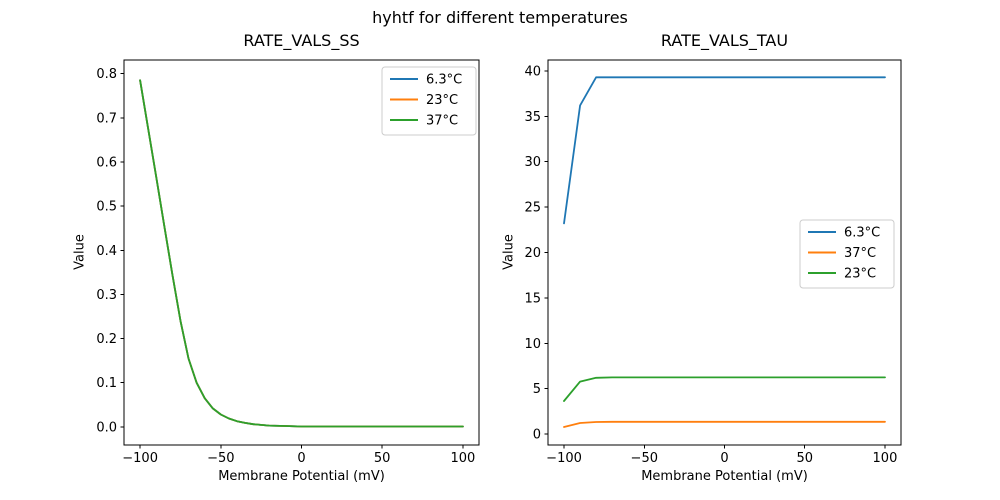 The image size is (1000, 500). I want to click on y-tick-label: 0.8, so click(106, 74).